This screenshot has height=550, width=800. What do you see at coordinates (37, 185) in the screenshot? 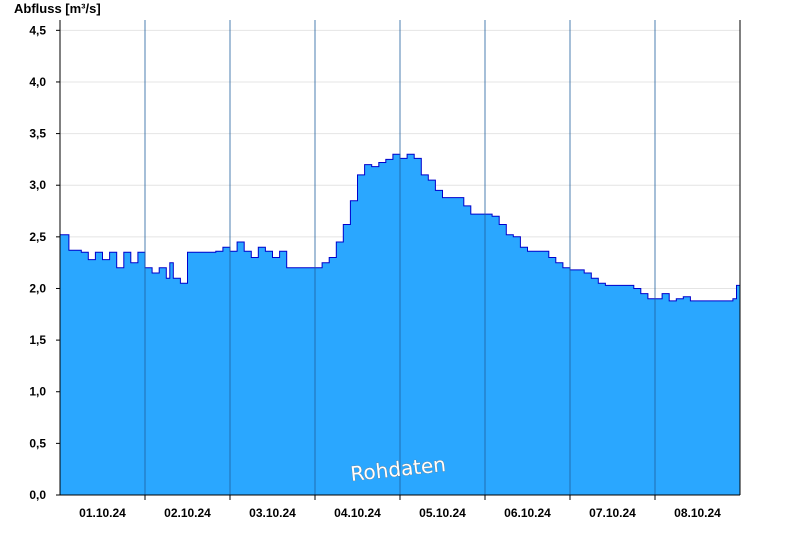
I see `y-tick-label: 3,0` at bounding box center [37, 185].